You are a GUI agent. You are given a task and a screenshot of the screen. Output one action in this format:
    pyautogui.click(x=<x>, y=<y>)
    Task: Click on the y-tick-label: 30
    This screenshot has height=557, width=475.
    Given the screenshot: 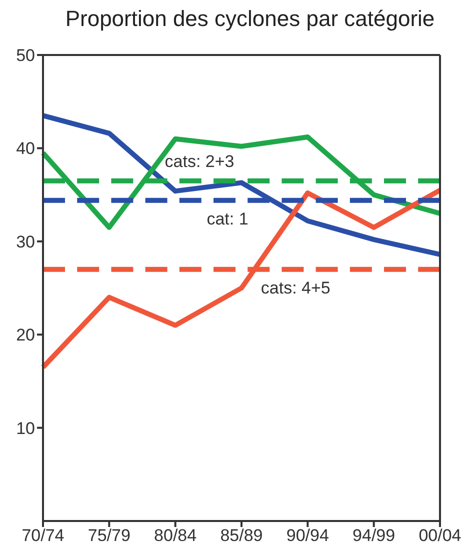 What is the action you would take?
    pyautogui.click(x=25, y=242)
    